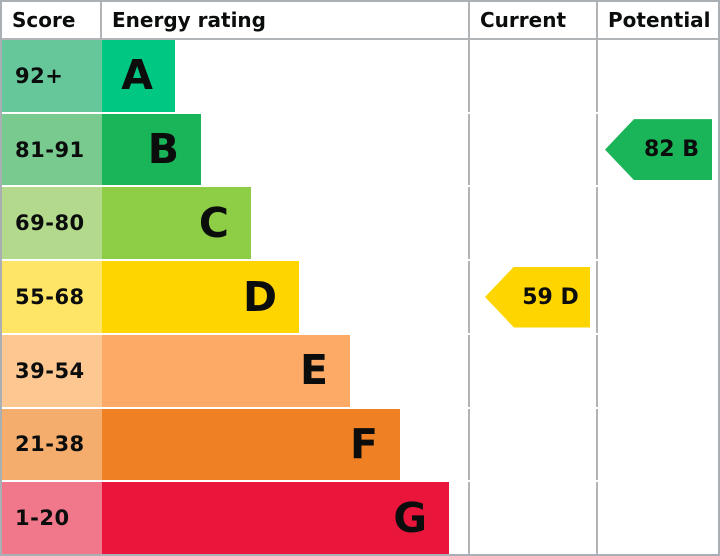 Image resolution: width=720 pixels, height=556 pixels. I want to click on band-score-cell: 21-38, so click(52, 444).